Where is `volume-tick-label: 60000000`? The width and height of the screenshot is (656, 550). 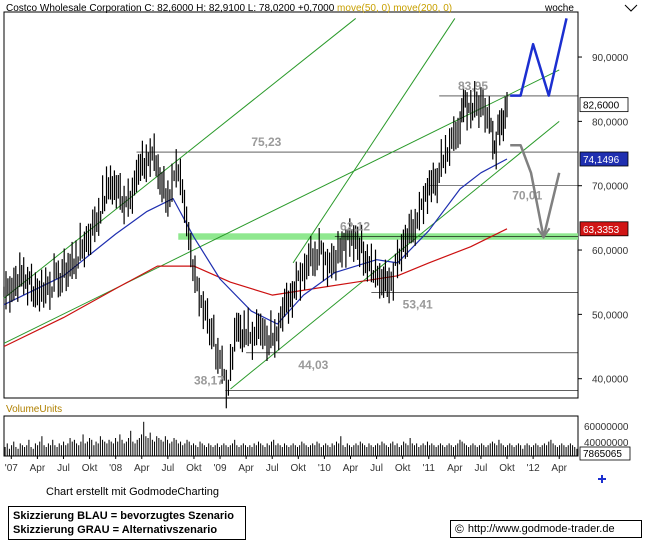 volume-tick-label: 60000000 is located at coordinates (606, 427).